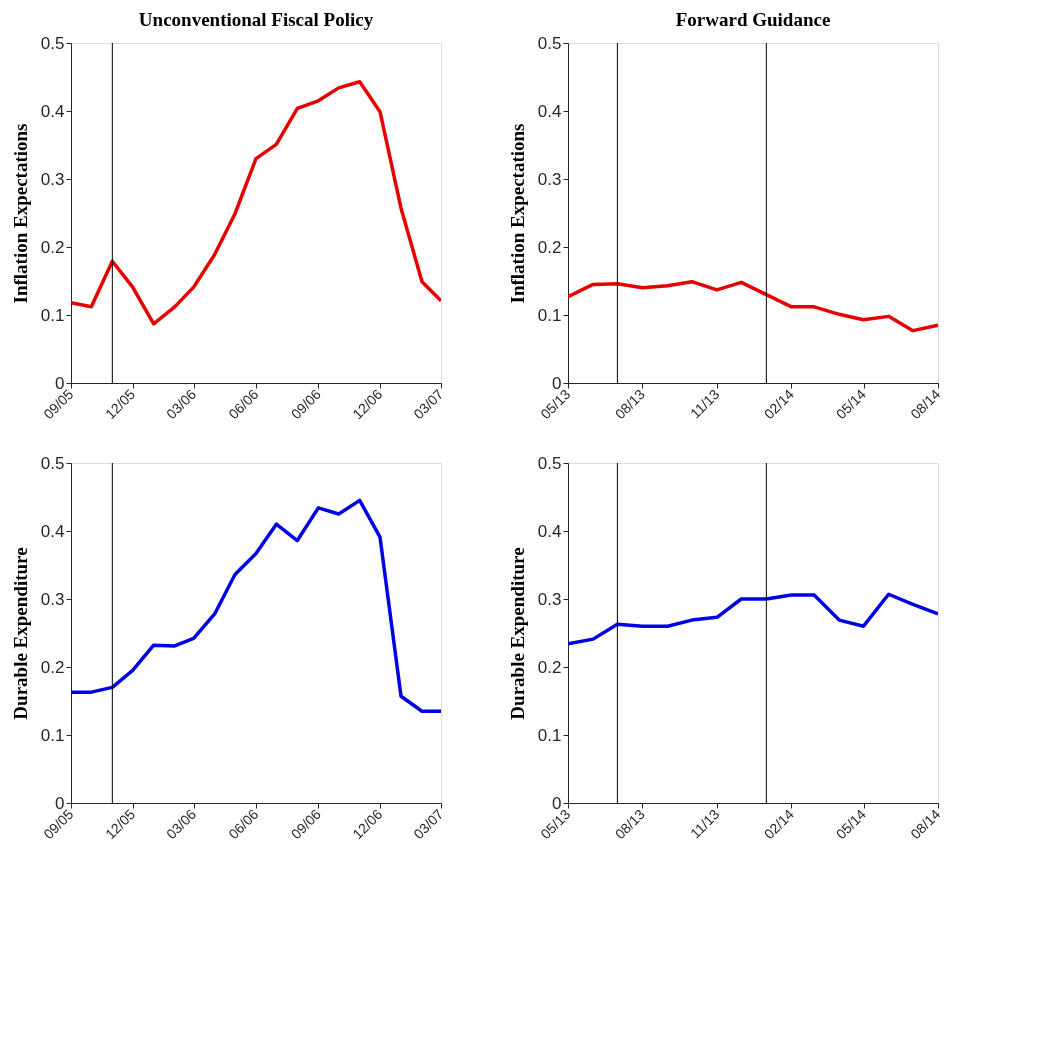 Image resolution: width=1039 pixels, height=1039 pixels. What do you see at coordinates (753, 19) in the screenshot?
I see `chart-title: Forward Guidance` at bounding box center [753, 19].